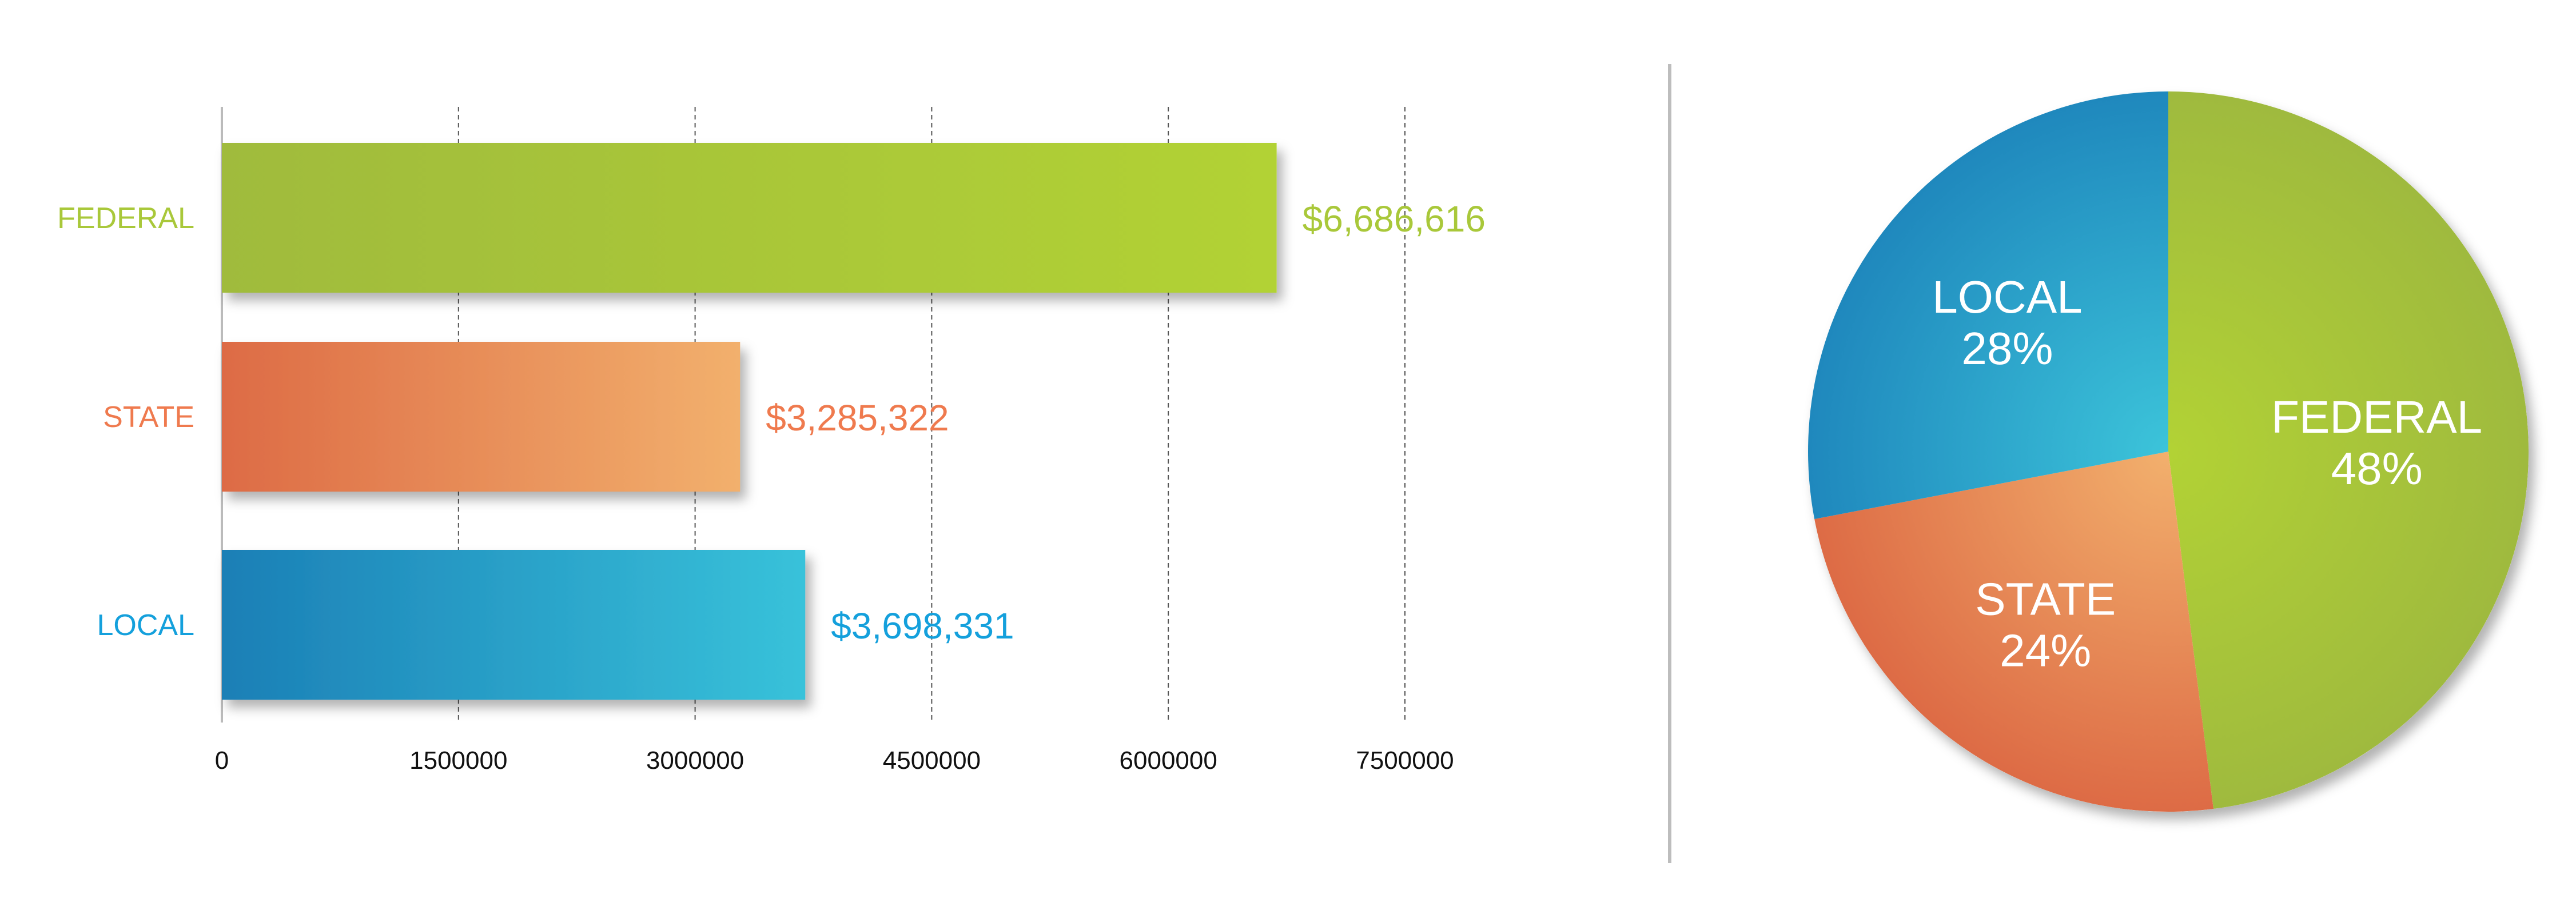  What do you see at coordinates (2045, 600) in the screenshot?
I see `slice-label: STATE` at bounding box center [2045, 600].